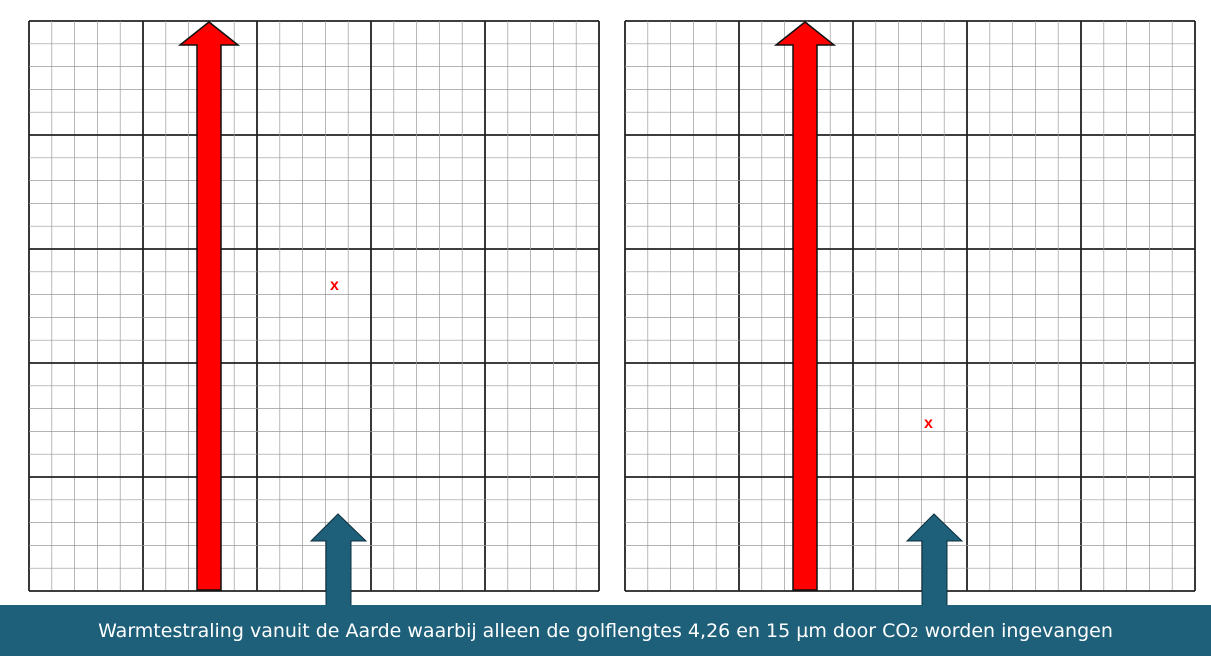 The width and height of the screenshot is (1211, 656). What do you see at coordinates (914, 633) in the screenshot?
I see `caption-subscript: 2` at bounding box center [914, 633].